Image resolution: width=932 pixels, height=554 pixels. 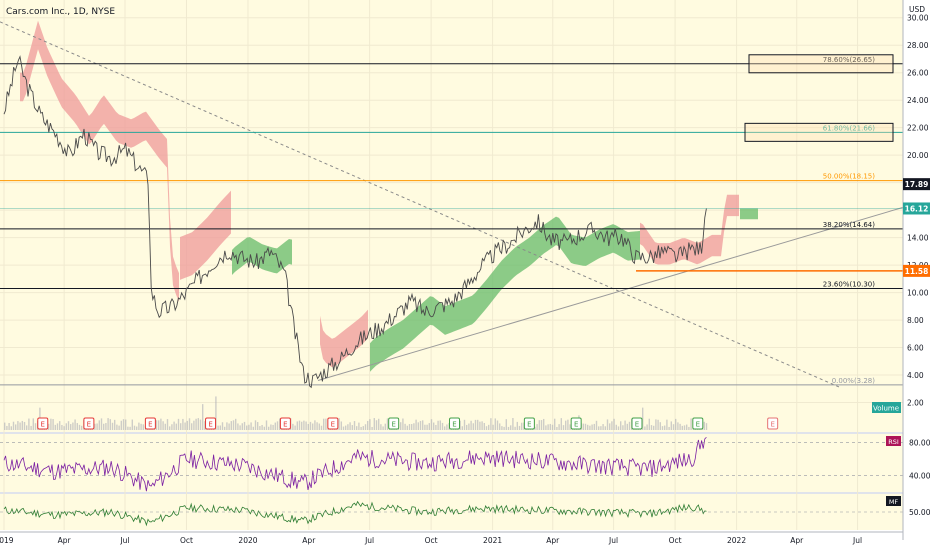 I want to click on pane-divider, so click(x=451, y=433).